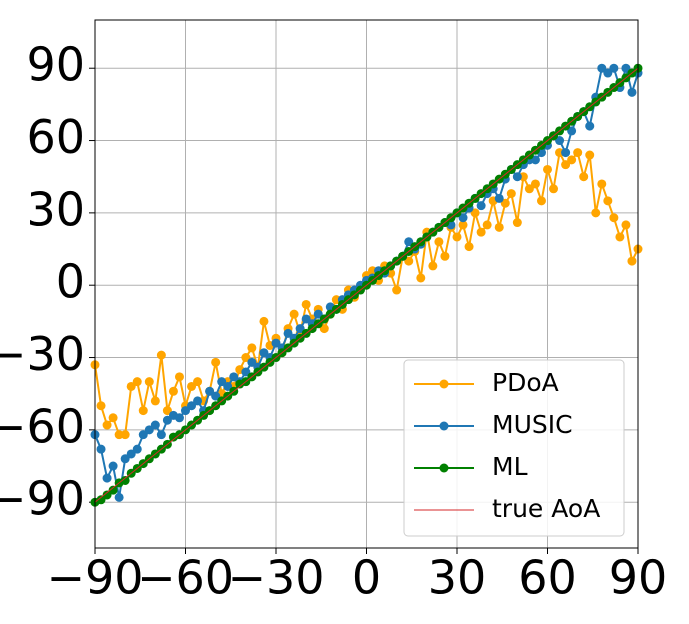  What do you see at coordinates (42, 426) in the screenshot?
I see `y-tick-label: −60` at bounding box center [42, 426].